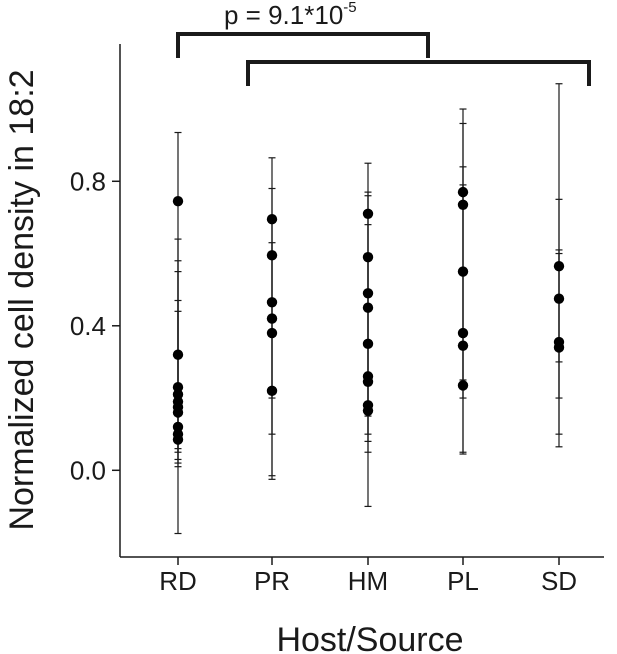 This screenshot has height=654, width=617. I want to click on p-value-label: p = 9.1*10-5, so click(290, 15).